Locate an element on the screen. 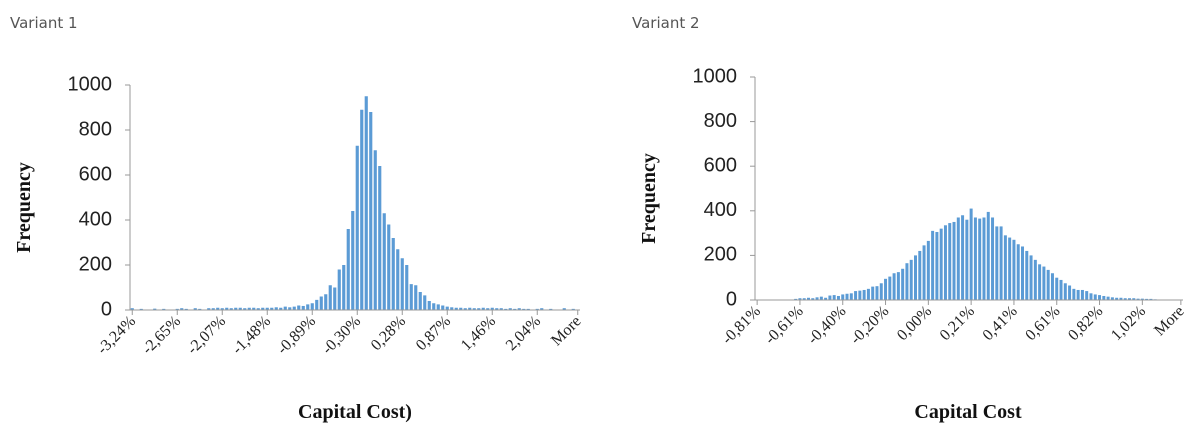 The image size is (1203, 430). chart-title: Variant 2 is located at coordinates (666, 23).